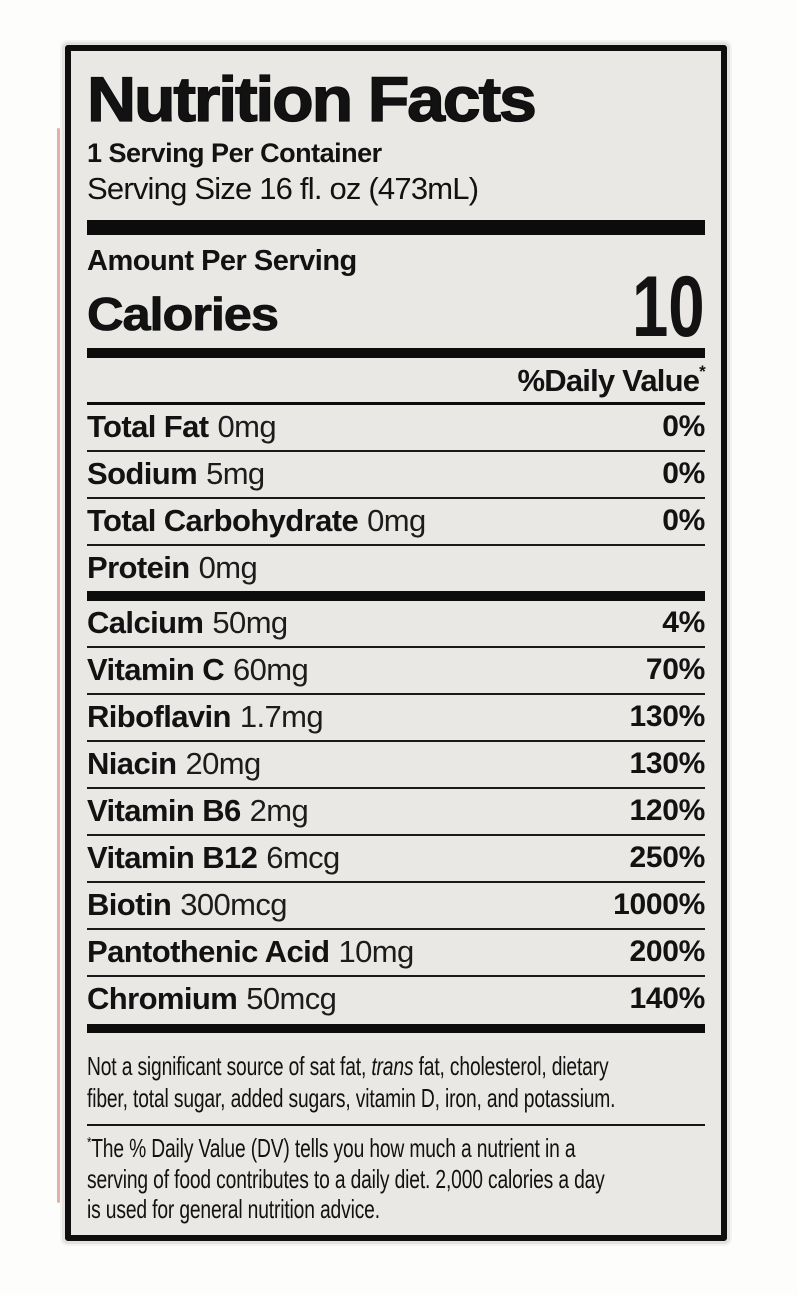 The image size is (797, 1295). I want to click on nutrient-daily-value: 120%, so click(667, 811).